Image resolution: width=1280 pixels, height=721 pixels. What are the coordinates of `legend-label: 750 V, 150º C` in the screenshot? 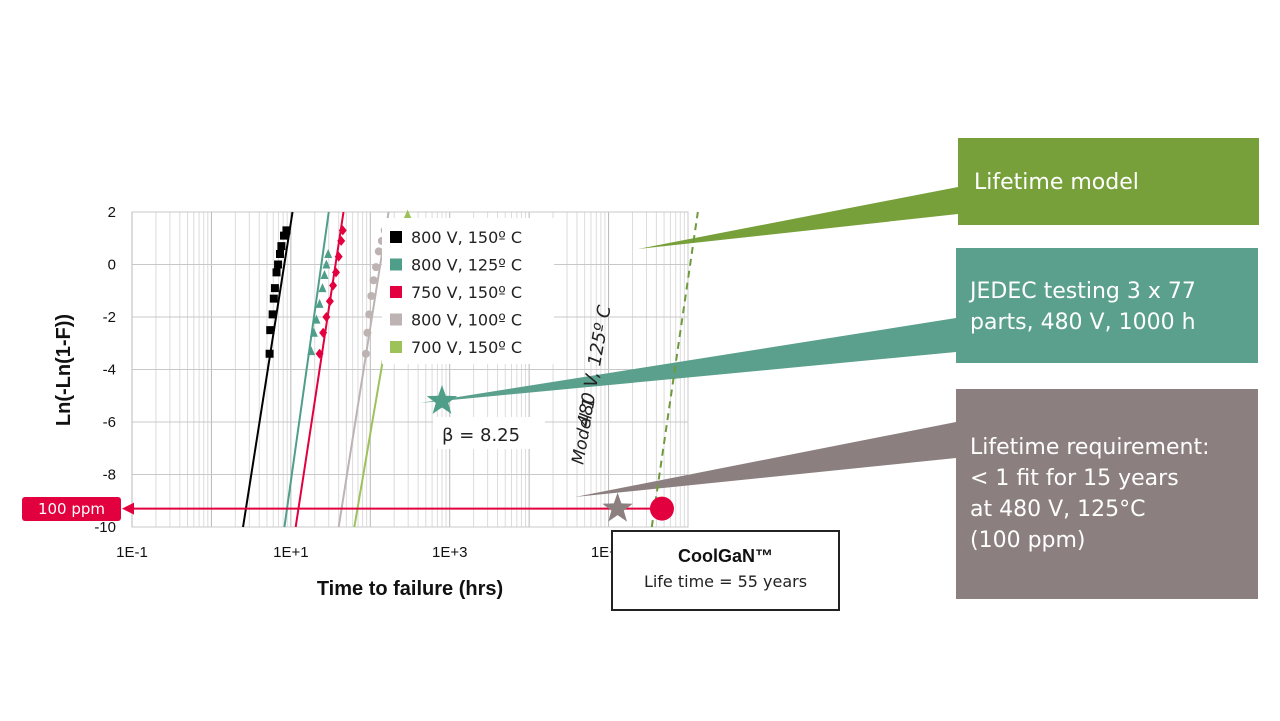 It's located at (466, 292).